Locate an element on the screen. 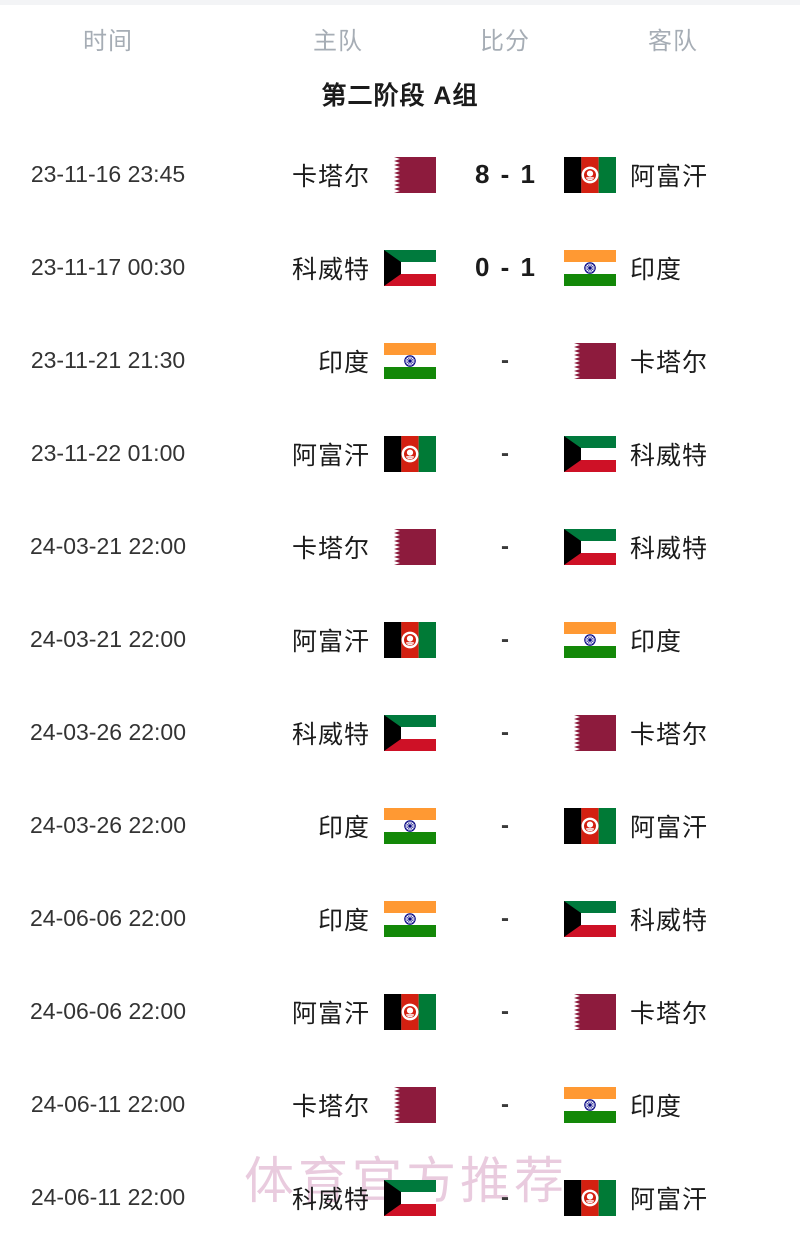  match-row: 24-03-26 22:00 科威特 - 卡塔尔 is located at coordinates (400, 732).